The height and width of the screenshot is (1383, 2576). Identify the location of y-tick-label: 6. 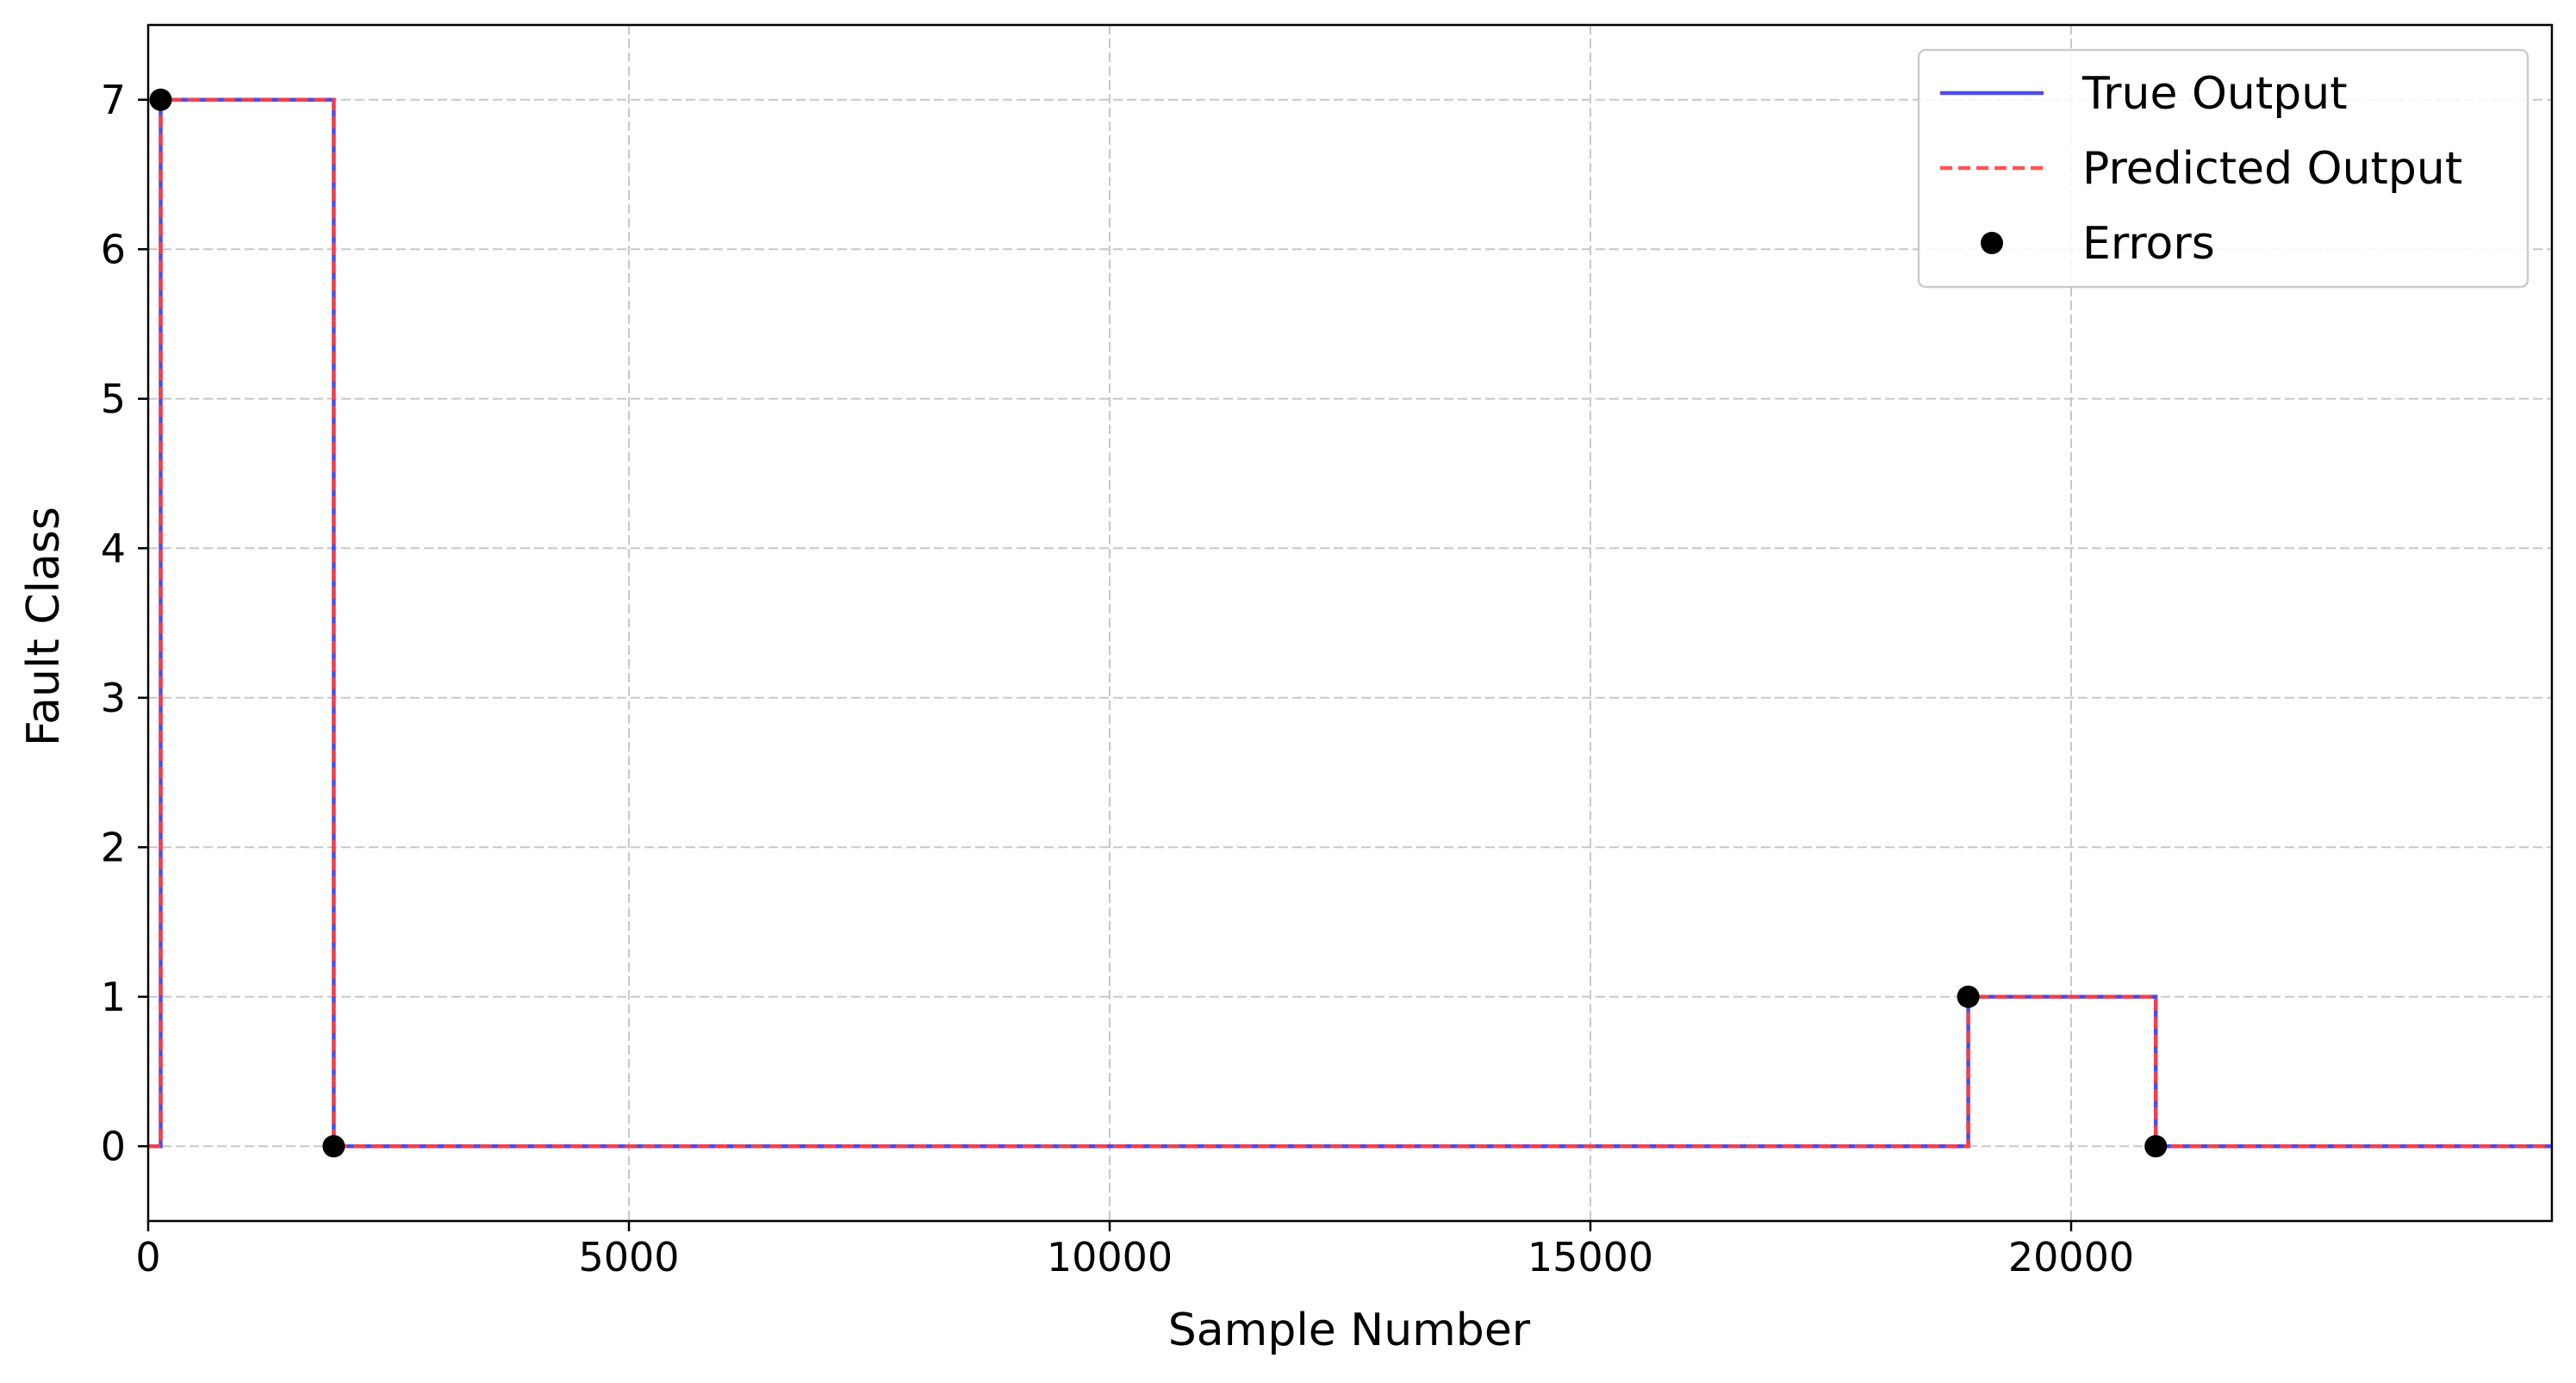
(114, 249).